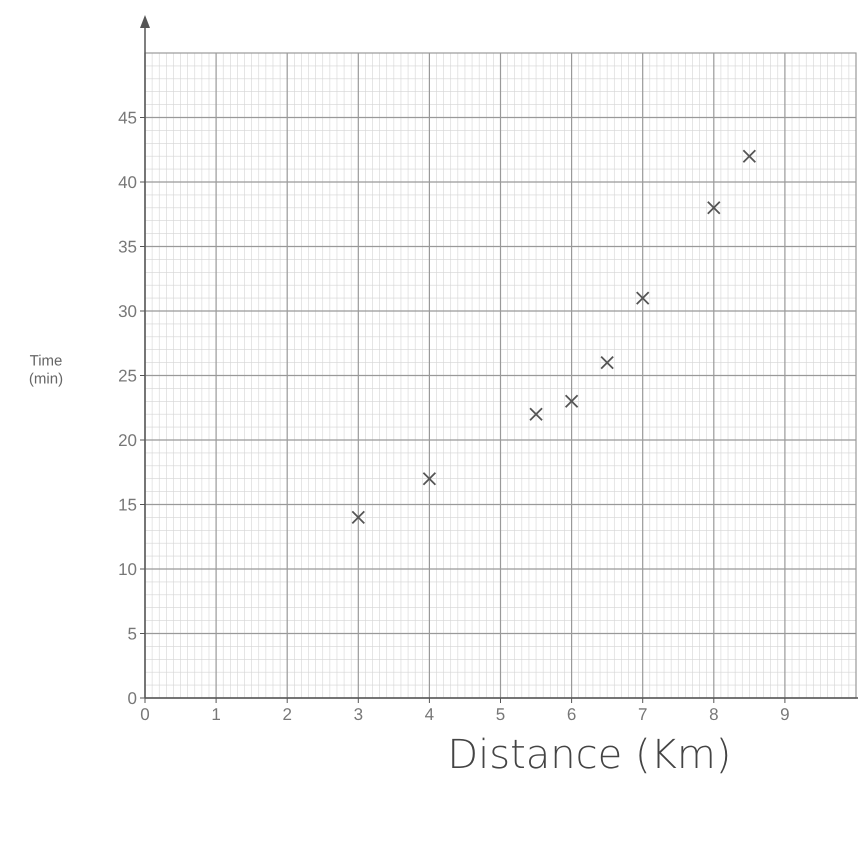 This screenshot has height=850, width=866. What do you see at coordinates (127, 311) in the screenshot?
I see `y-tick-label: 30` at bounding box center [127, 311].